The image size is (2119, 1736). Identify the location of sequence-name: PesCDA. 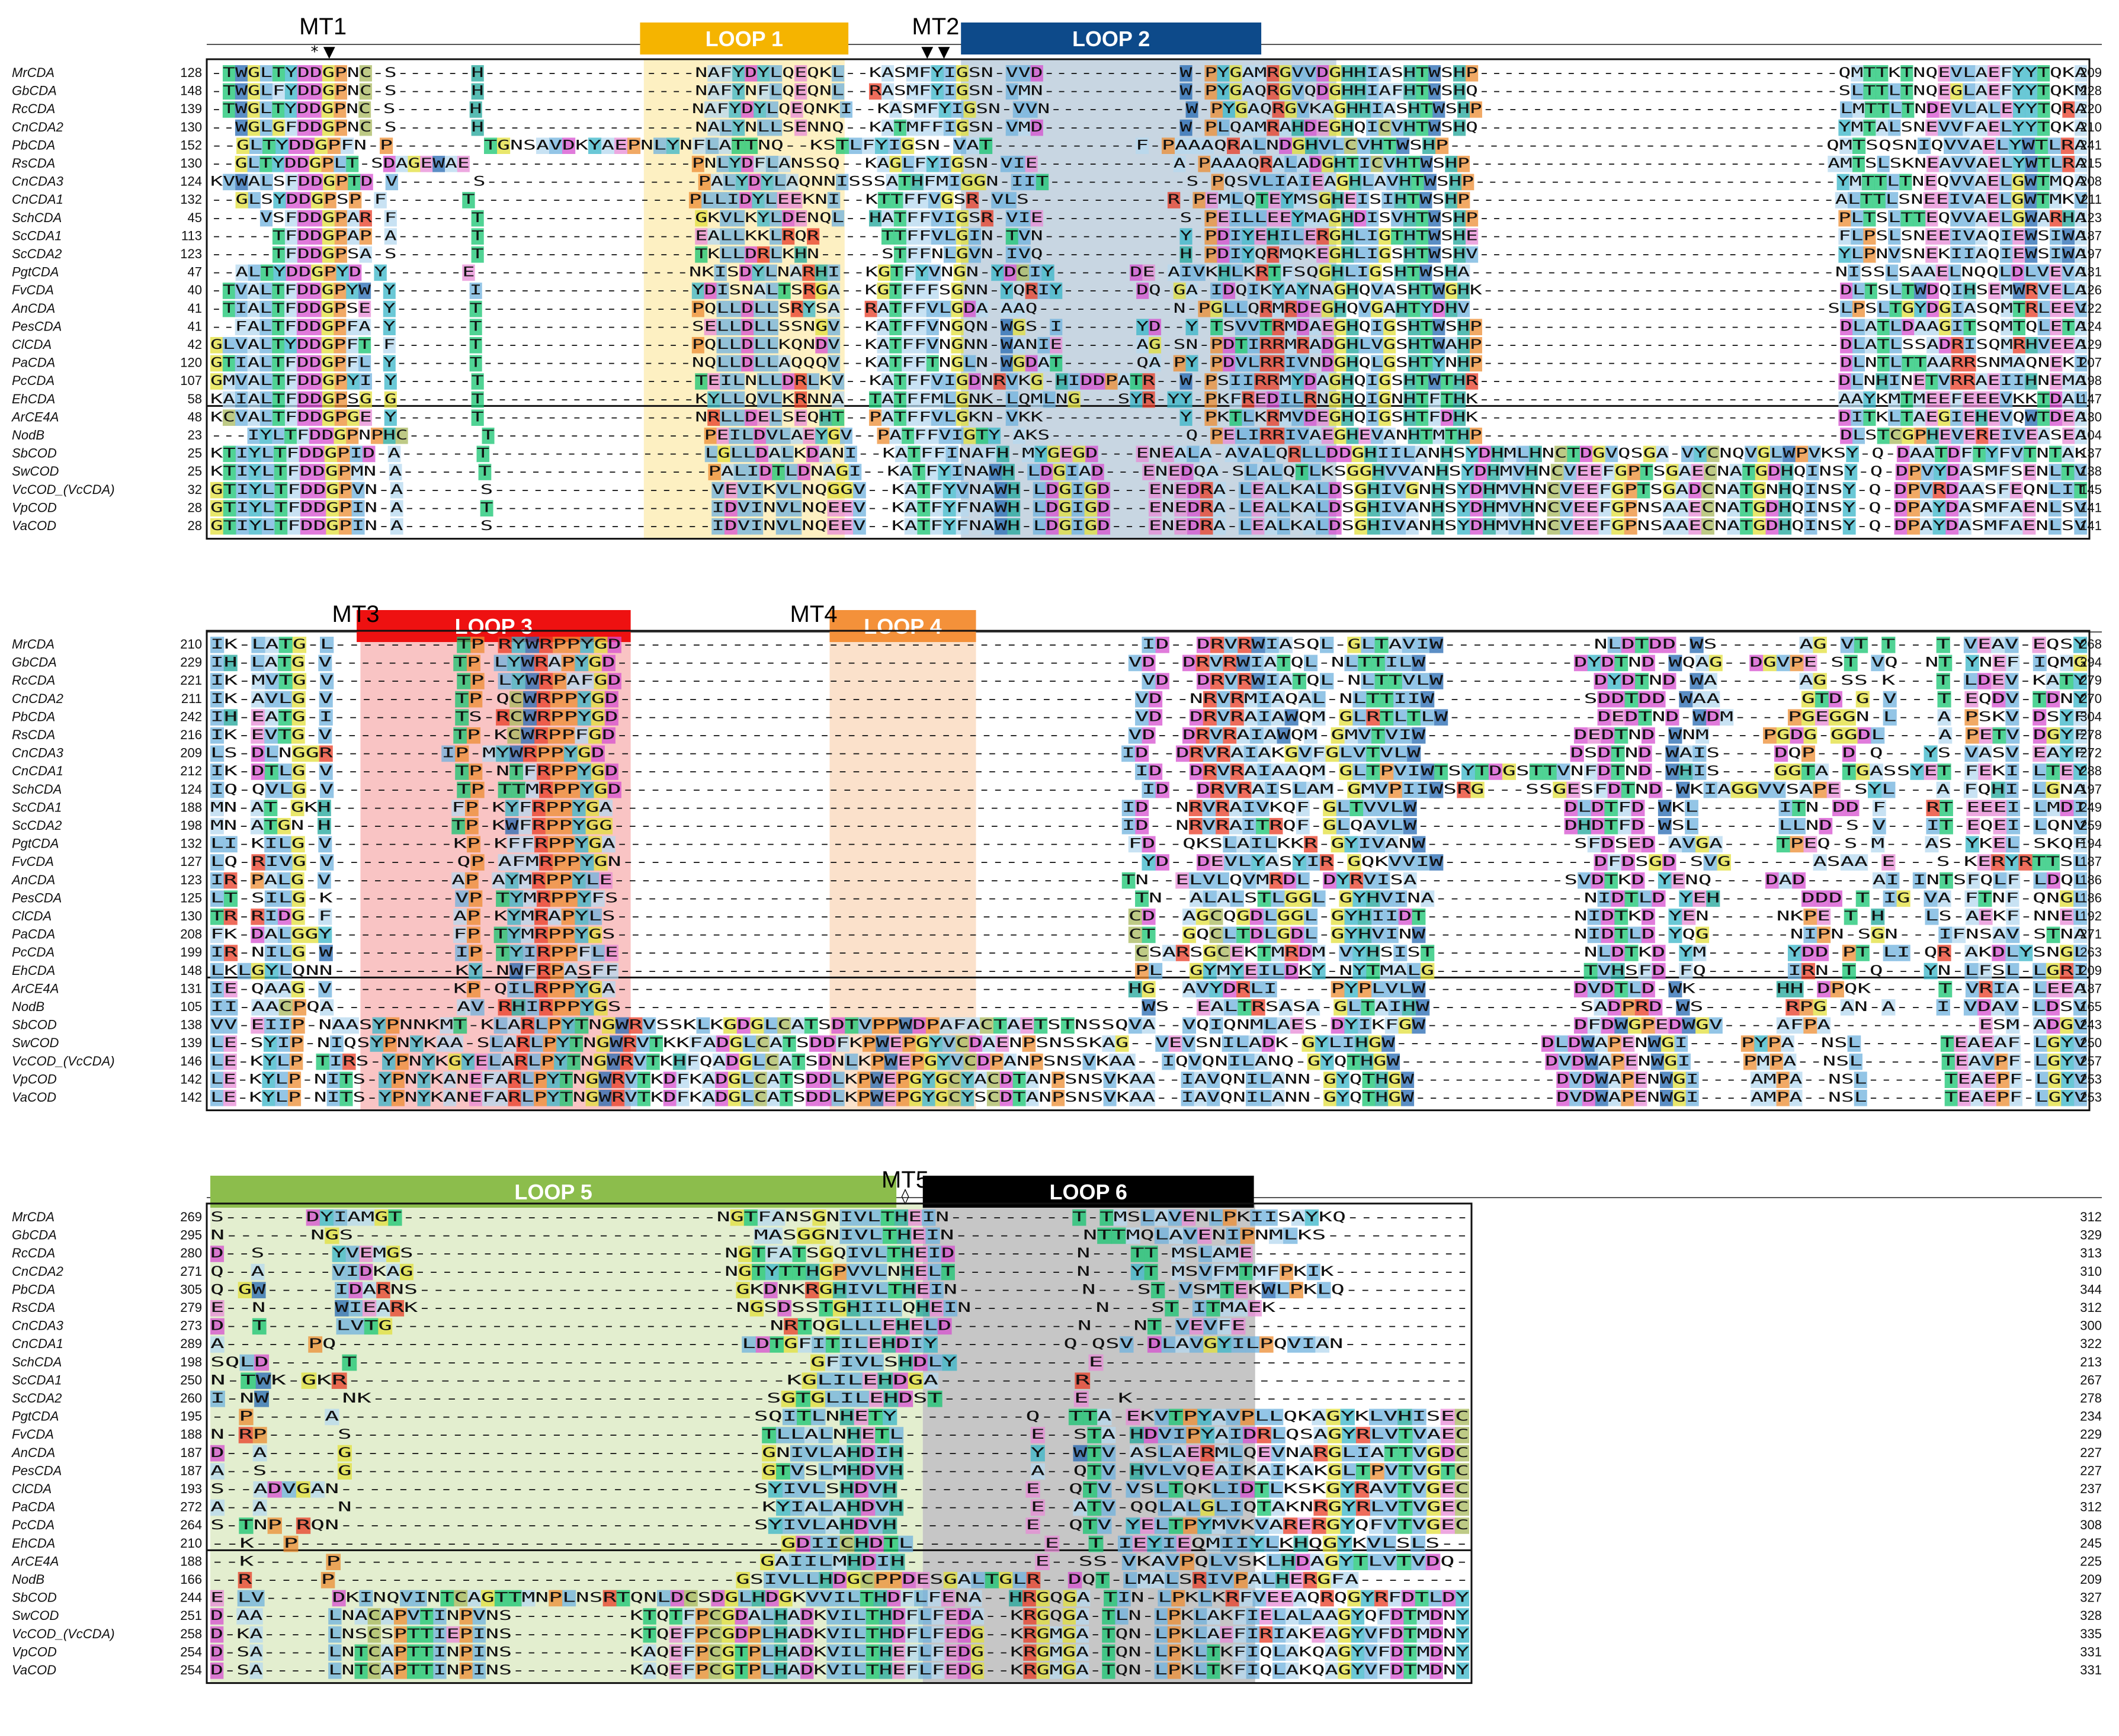
(37, 897).